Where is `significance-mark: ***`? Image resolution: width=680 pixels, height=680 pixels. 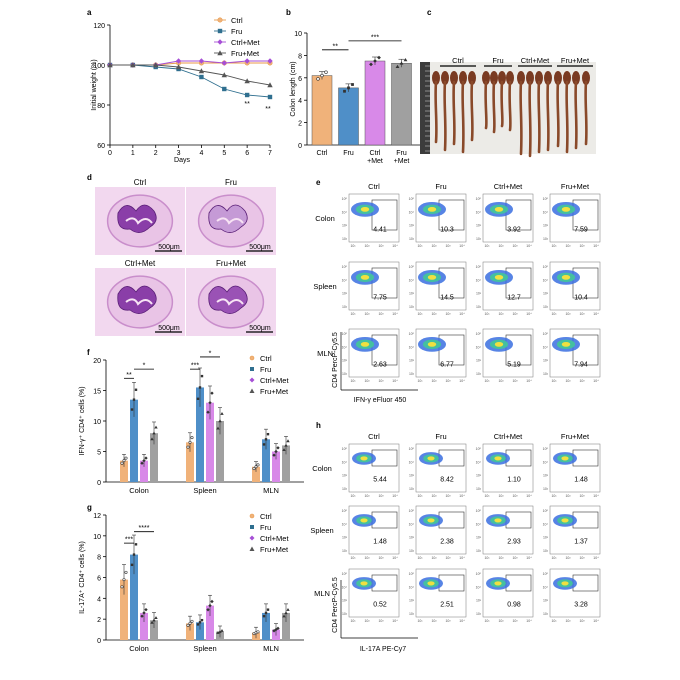
significance-mark: *** is located at coordinates (195, 366).